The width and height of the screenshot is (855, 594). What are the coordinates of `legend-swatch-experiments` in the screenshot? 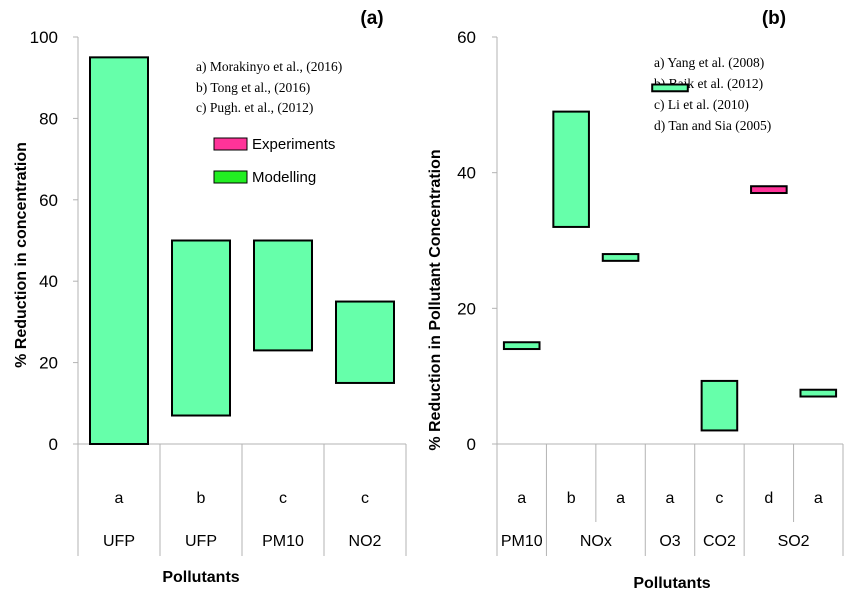 It's located at (230, 144).